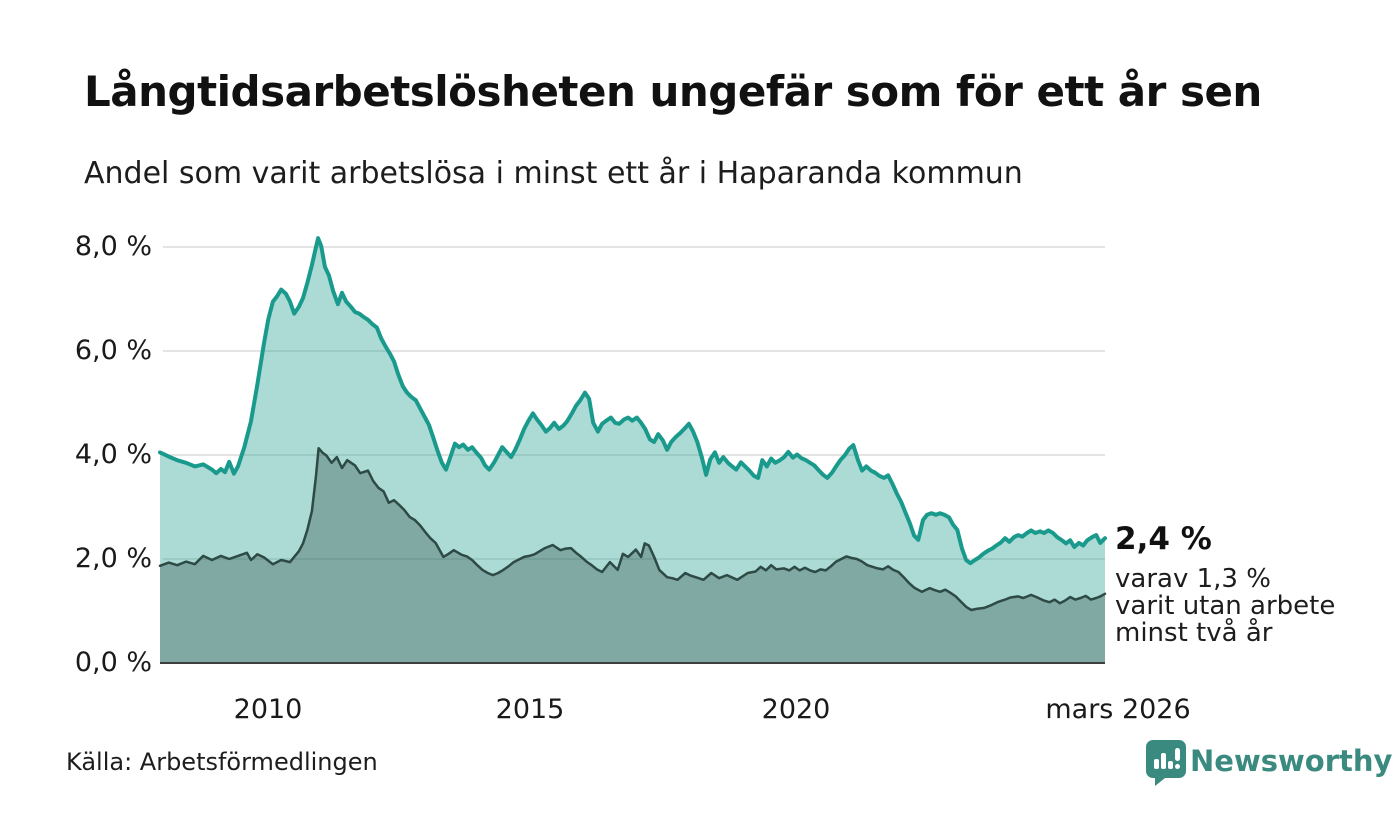  I want to click on newsworthy-logo-icon, so click(1166, 763).